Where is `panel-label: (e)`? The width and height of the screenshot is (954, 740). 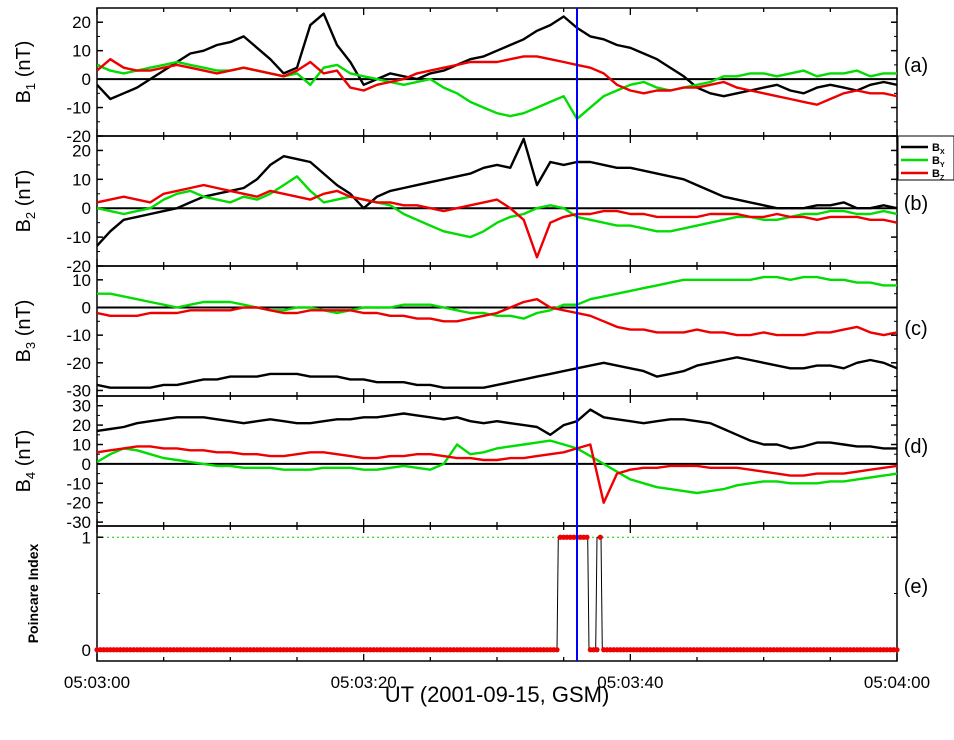 panel-label: (e) is located at coordinates (916, 587).